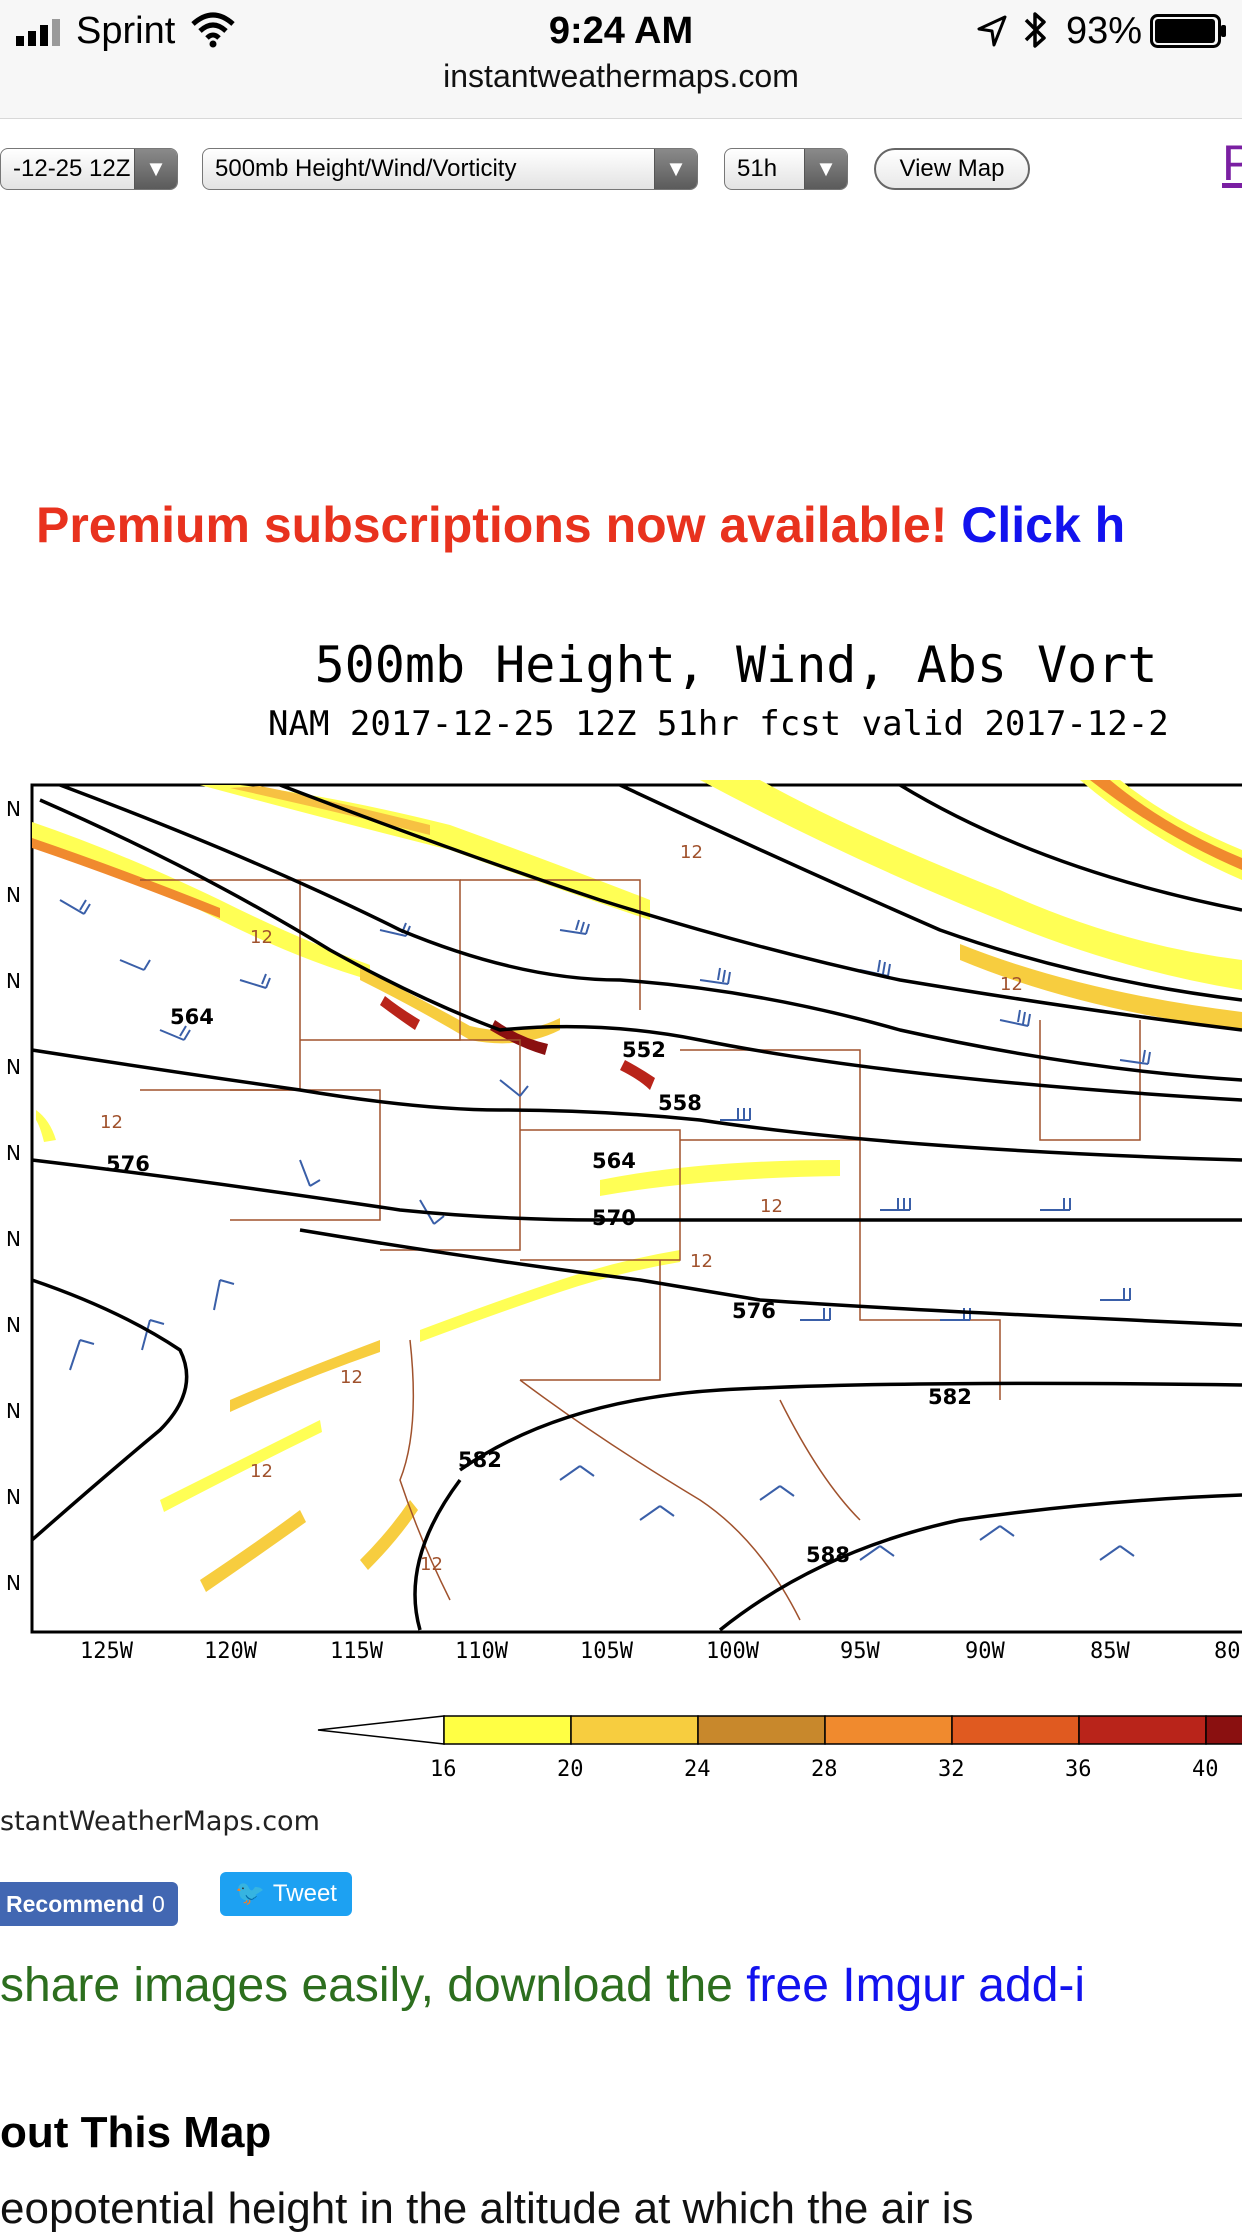 This screenshot has height=2234, width=1242. I want to click on contour-label: 552, so click(644, 1050).